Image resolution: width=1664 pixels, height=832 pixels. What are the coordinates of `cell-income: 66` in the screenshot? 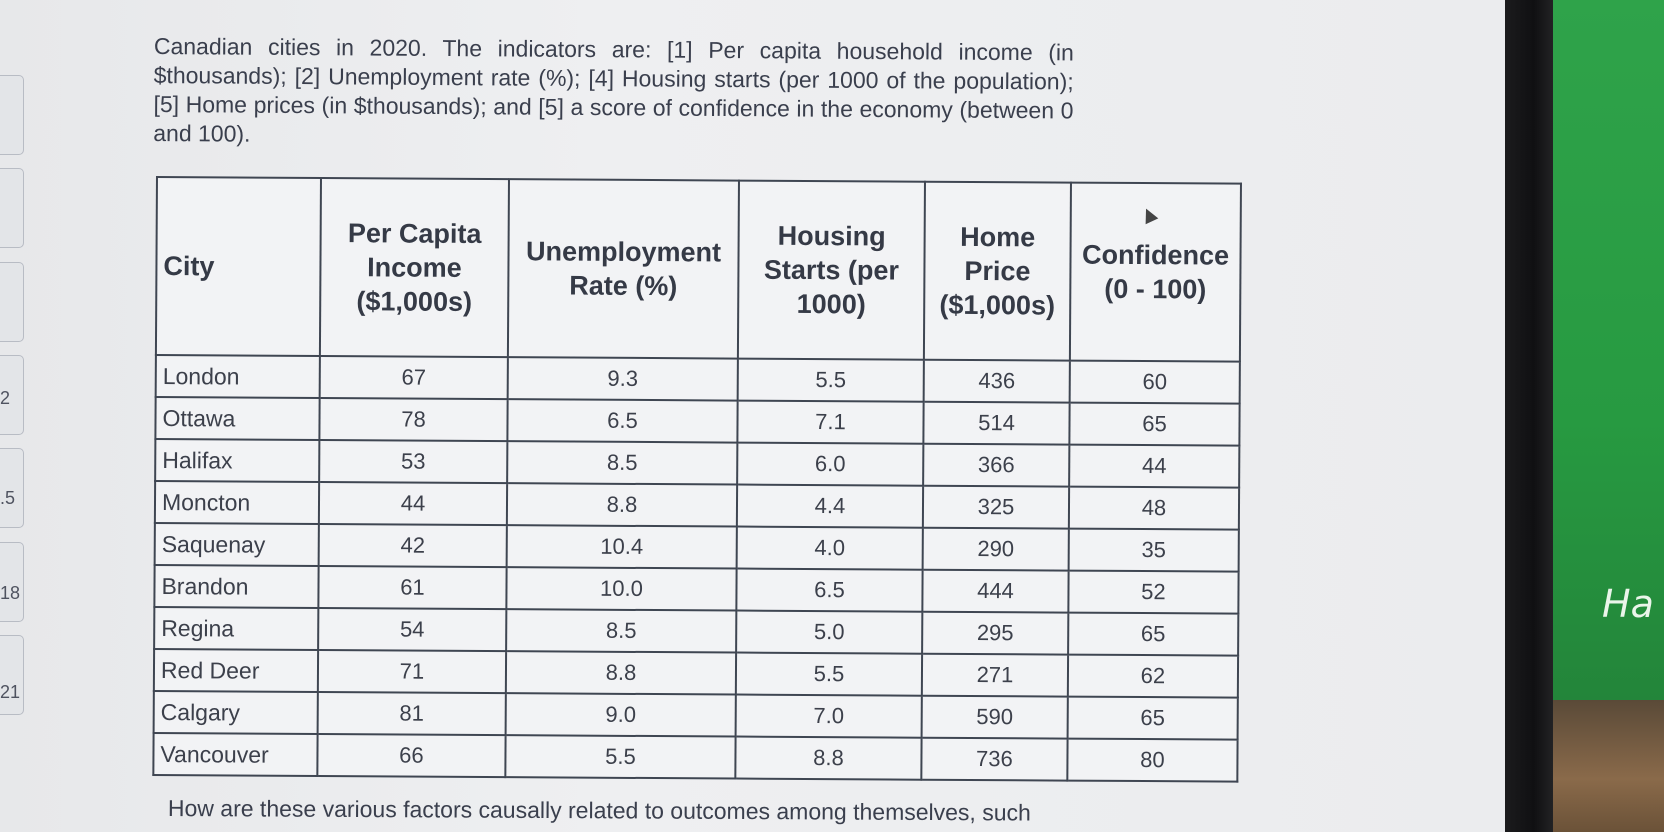 It's located at (411, 755).